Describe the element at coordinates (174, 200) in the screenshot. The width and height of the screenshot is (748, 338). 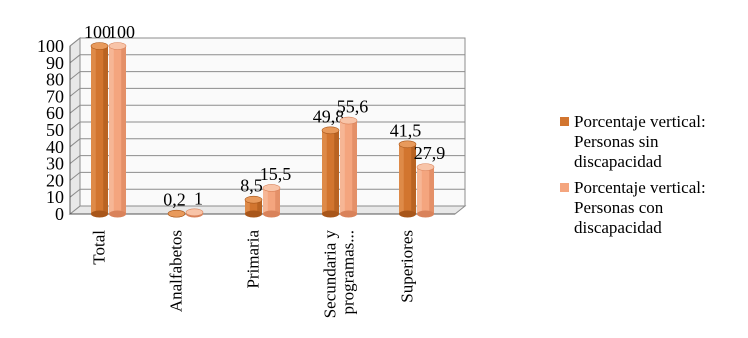
I see `data-label: 0,2` at that location.